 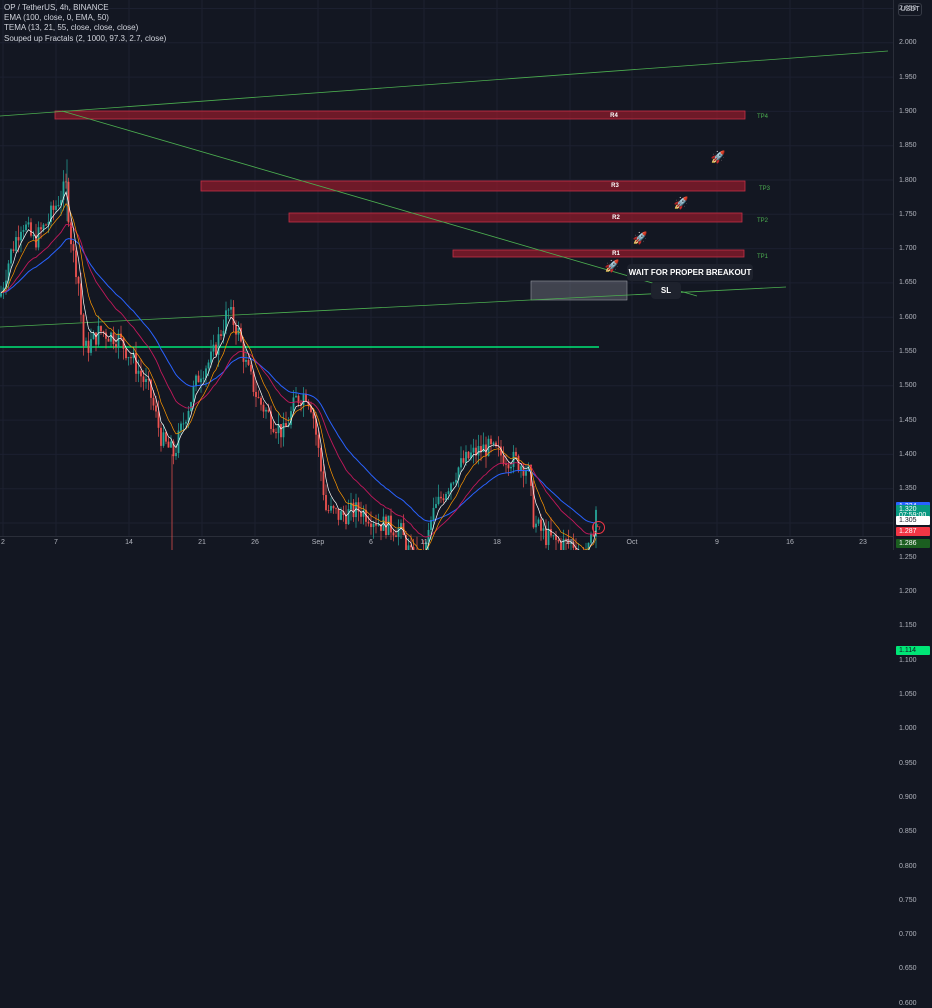 I want to click on indicator-ema: EMA (100, close, 0, EMA, 50), so click(x=56, y=18).